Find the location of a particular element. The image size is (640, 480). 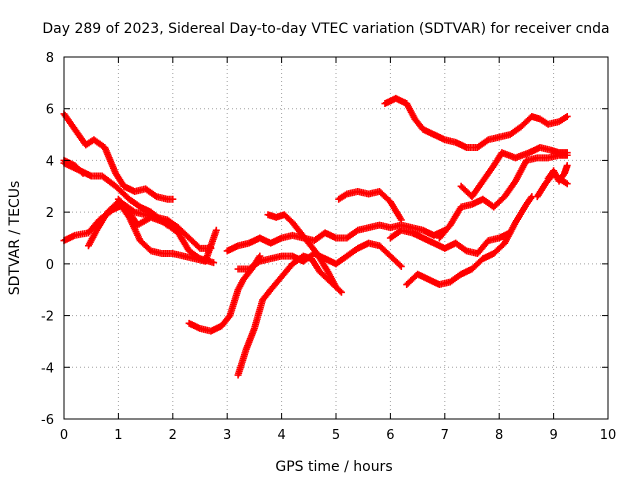

y-tick-label: -6 is located at coordinates (47, 420).